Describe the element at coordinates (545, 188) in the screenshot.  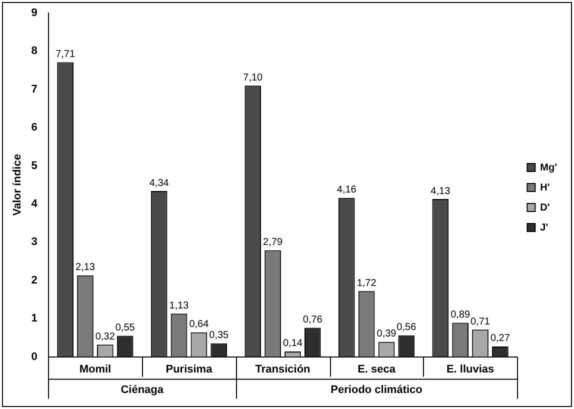
I see `legend-label: H'` at that location.